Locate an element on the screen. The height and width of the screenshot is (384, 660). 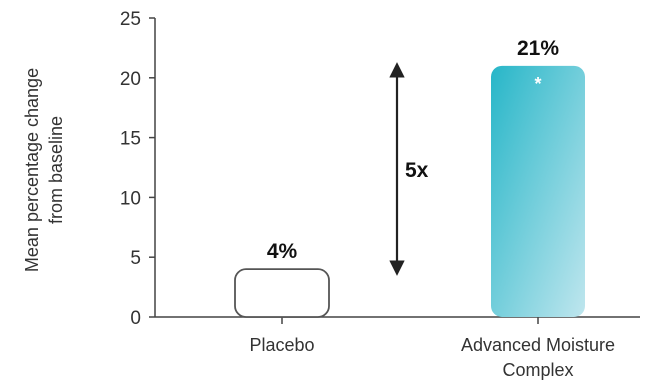
y-axis: 0 5 10 15 20 25 is located at coordinates (138, 169).